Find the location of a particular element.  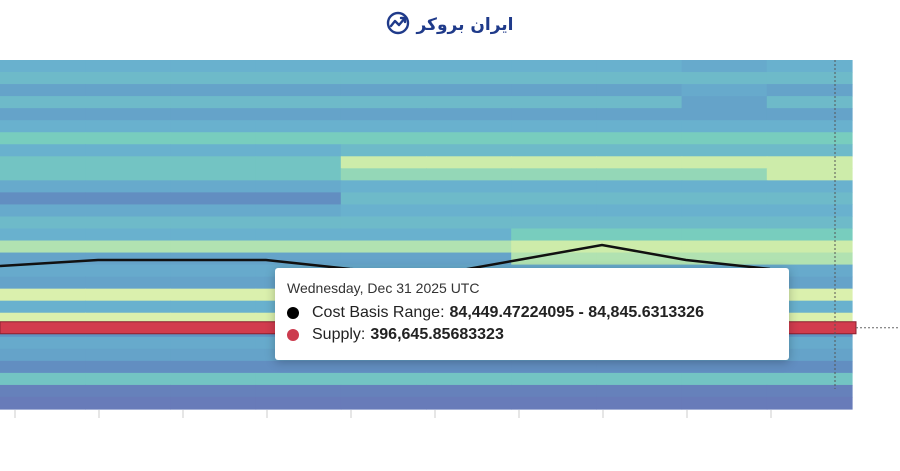

trend-chart-icon is located at coordinates (398, 25).